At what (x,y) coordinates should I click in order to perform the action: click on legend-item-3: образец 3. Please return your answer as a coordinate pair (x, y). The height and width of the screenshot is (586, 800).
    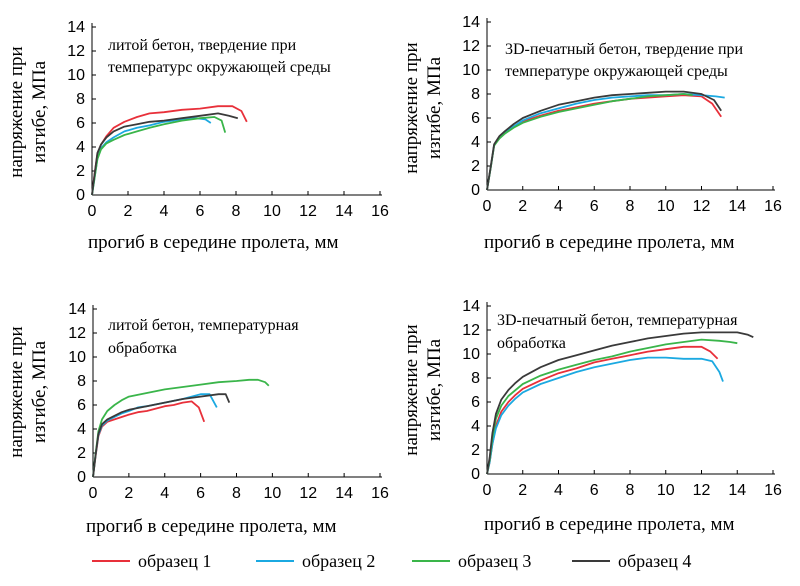
    Looking at the image, I should click on (471, 561).